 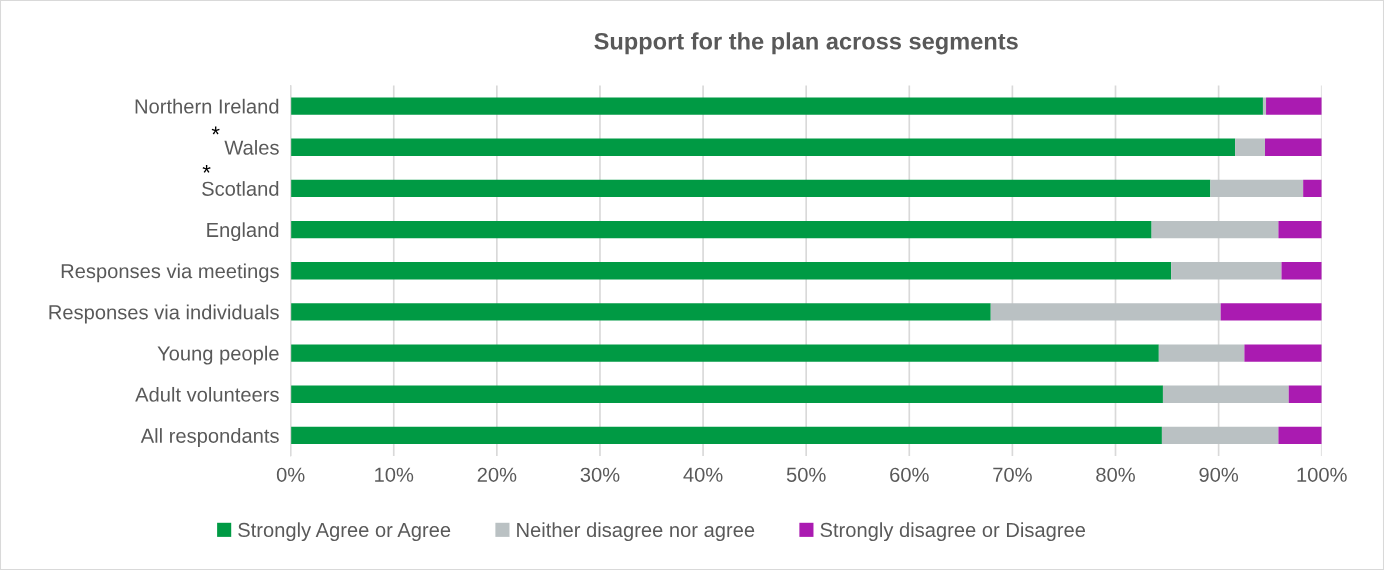 I want to click on y-tick-label: Scotland, so click(x=240, y=188).